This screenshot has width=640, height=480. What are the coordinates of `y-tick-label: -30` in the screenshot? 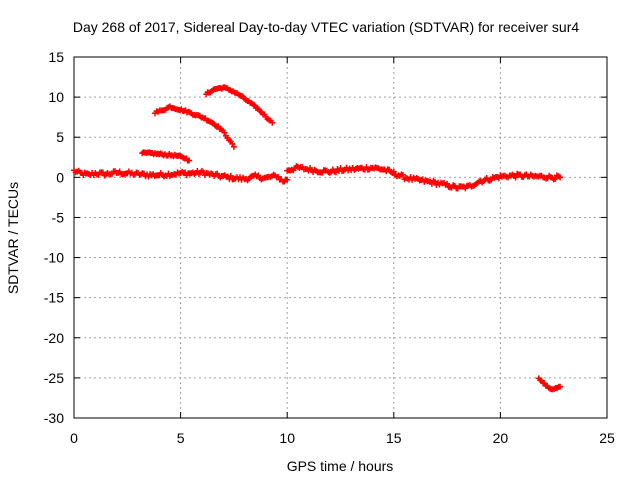 It's located at (54, 418).